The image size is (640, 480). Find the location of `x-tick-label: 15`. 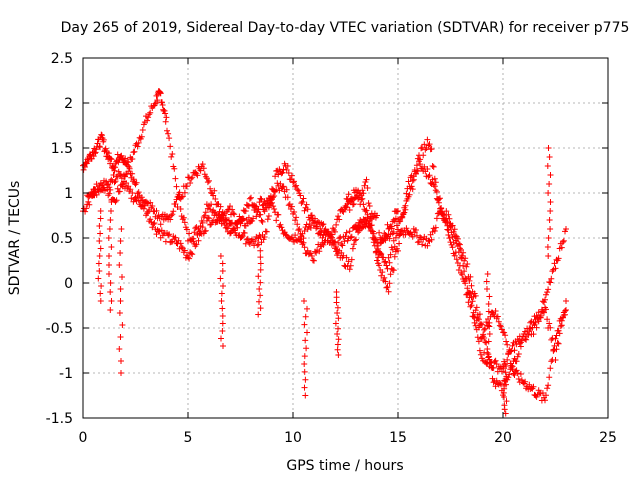

x-tick-label: 15 is located at coordinates (398, 438).